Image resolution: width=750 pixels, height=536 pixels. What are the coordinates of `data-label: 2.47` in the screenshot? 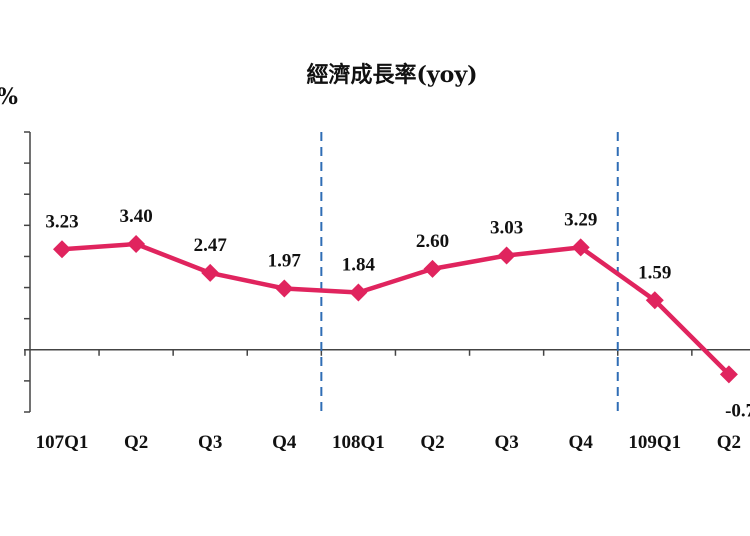 It's located at (211, 245).